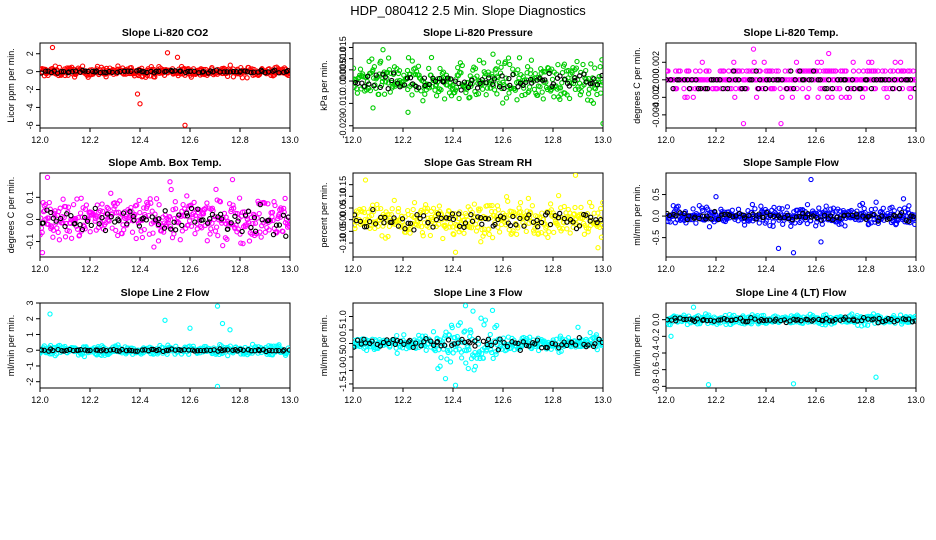 This screenshot has height=540, width=936. Describe the element at coordinates (343, 104) in the screenshot. I see `y-tick-label: -0.010` at that location.